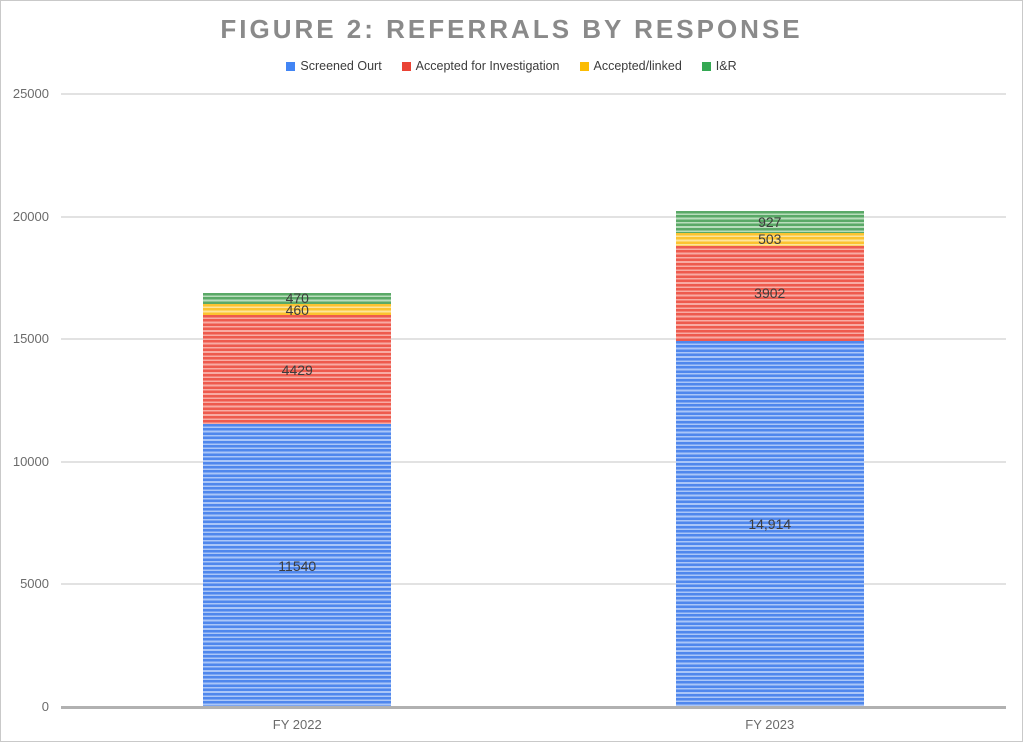 The image size is (1023, 742). What do you see at coordinates (45, 706) in the screenshot?
I see `y-tick-label: 0` at bounding box center [45, 706].